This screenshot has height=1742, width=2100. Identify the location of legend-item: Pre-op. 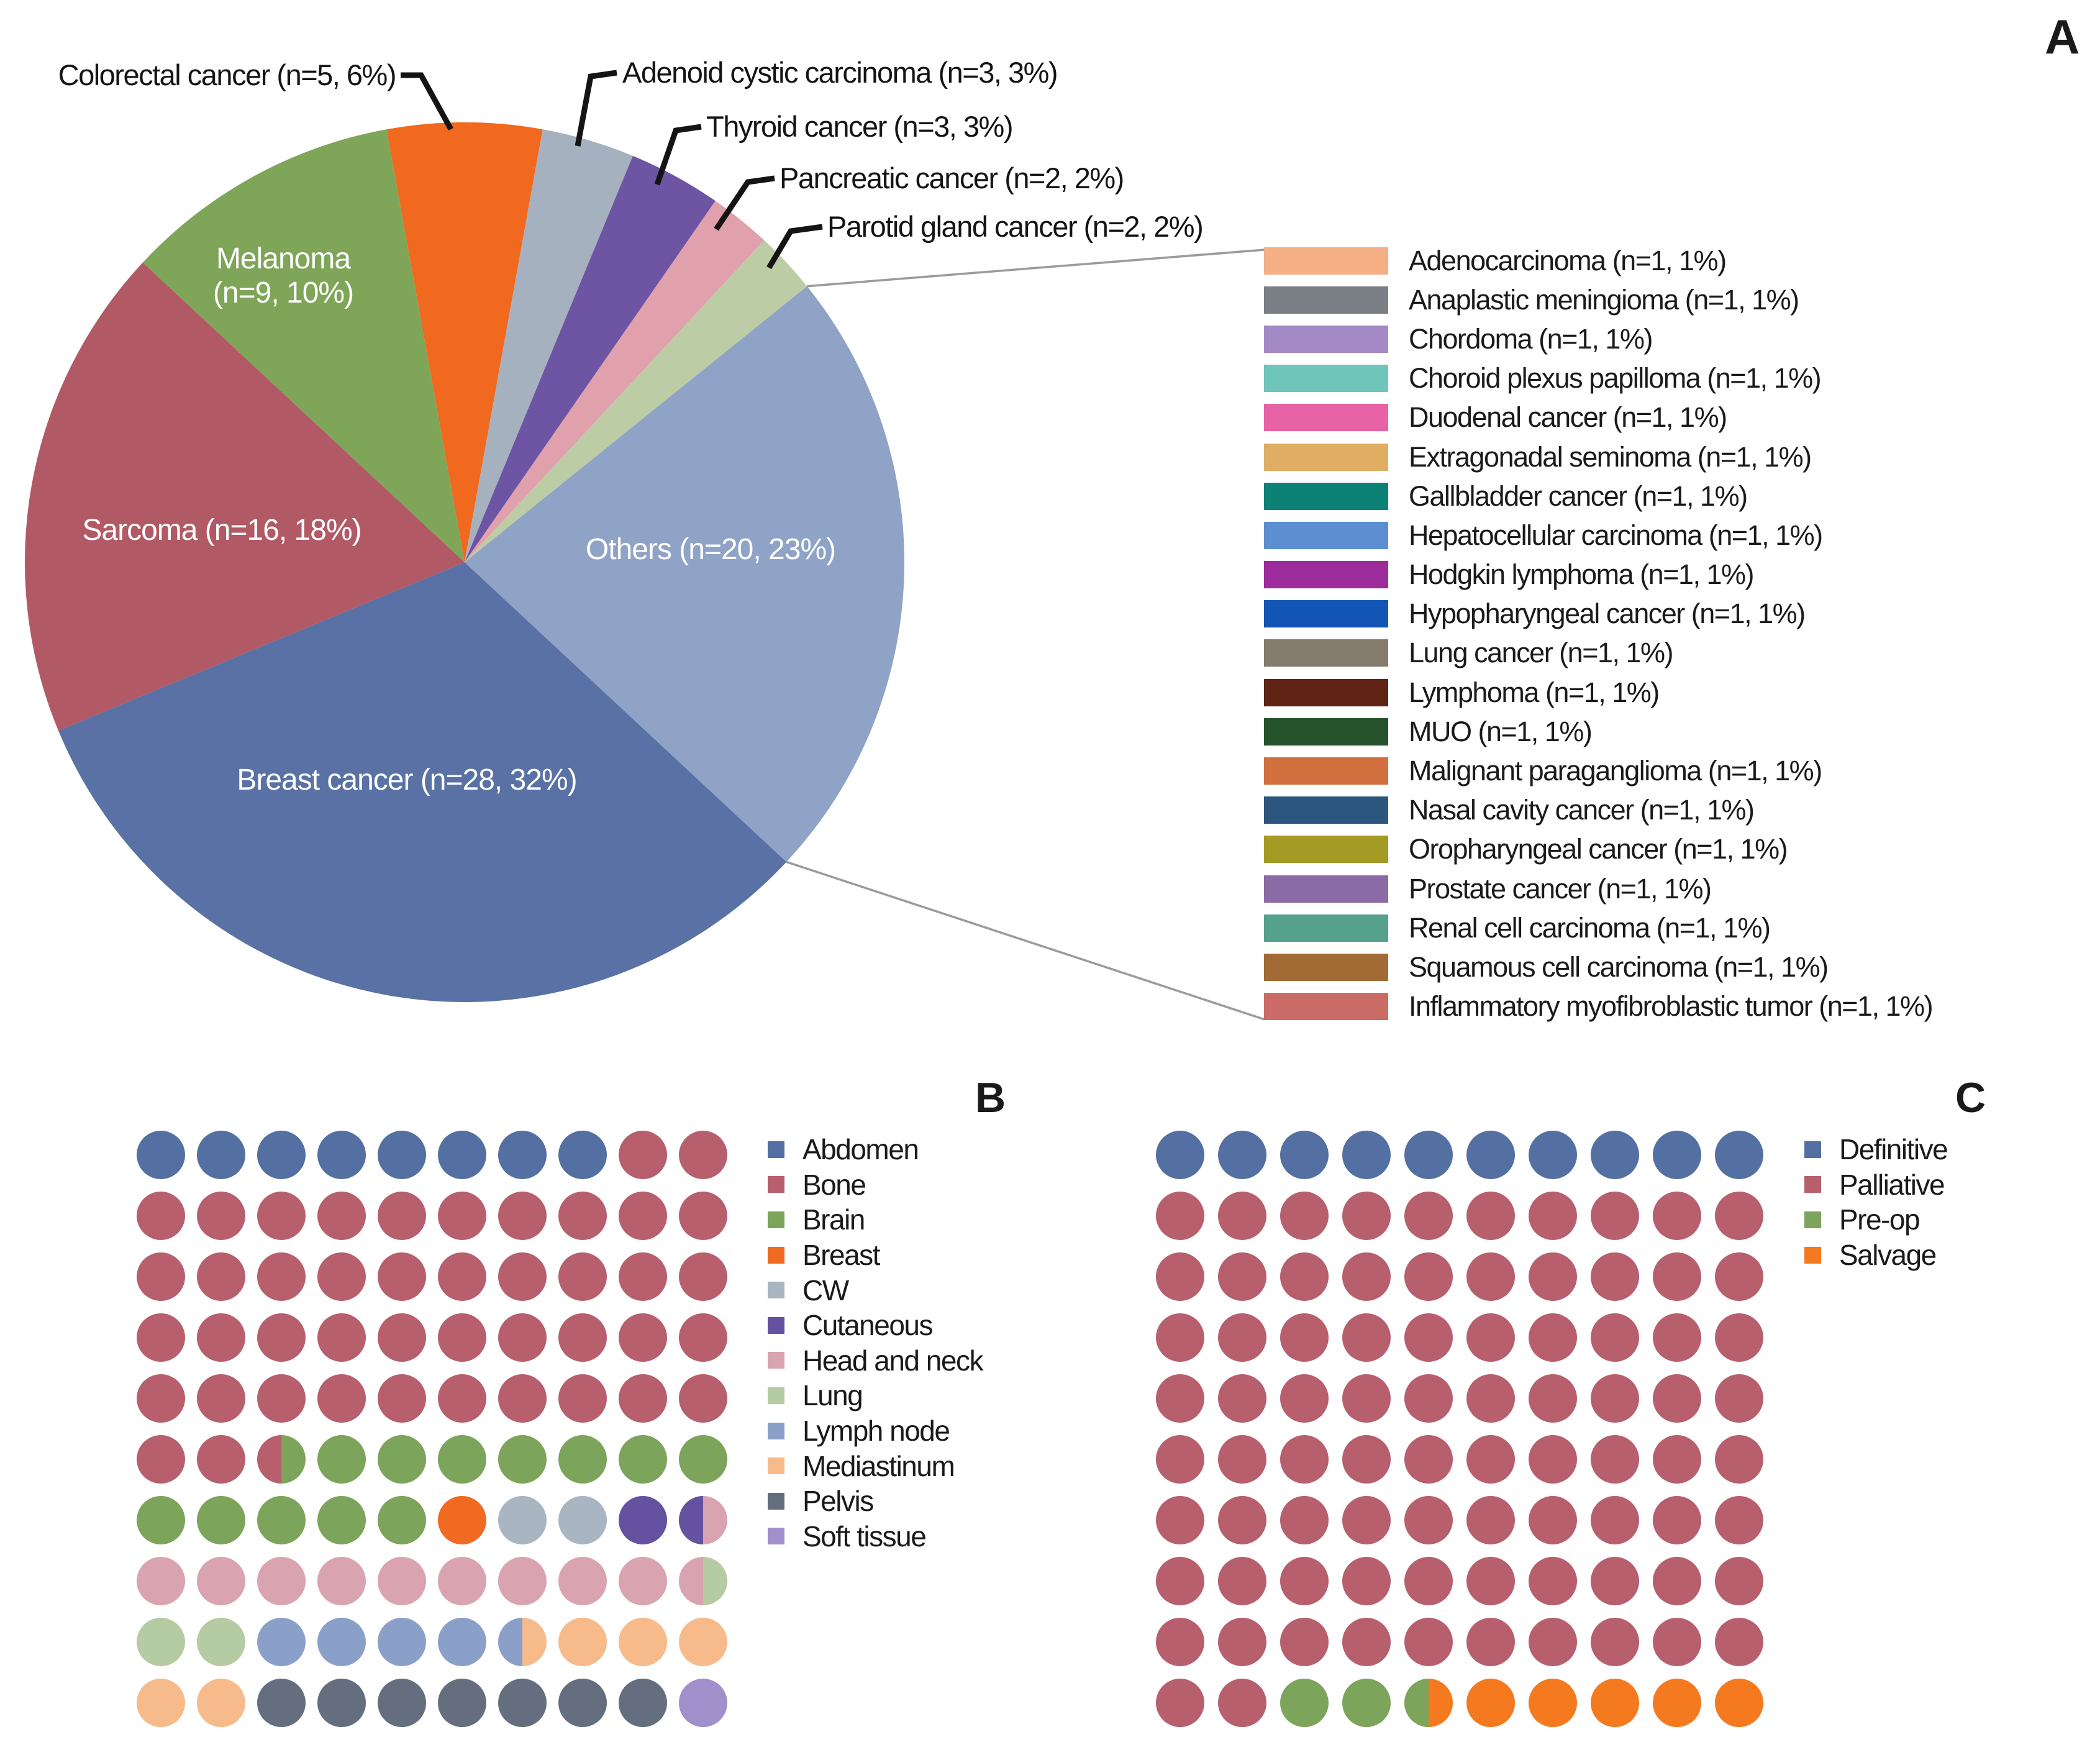
(1875, 1220).